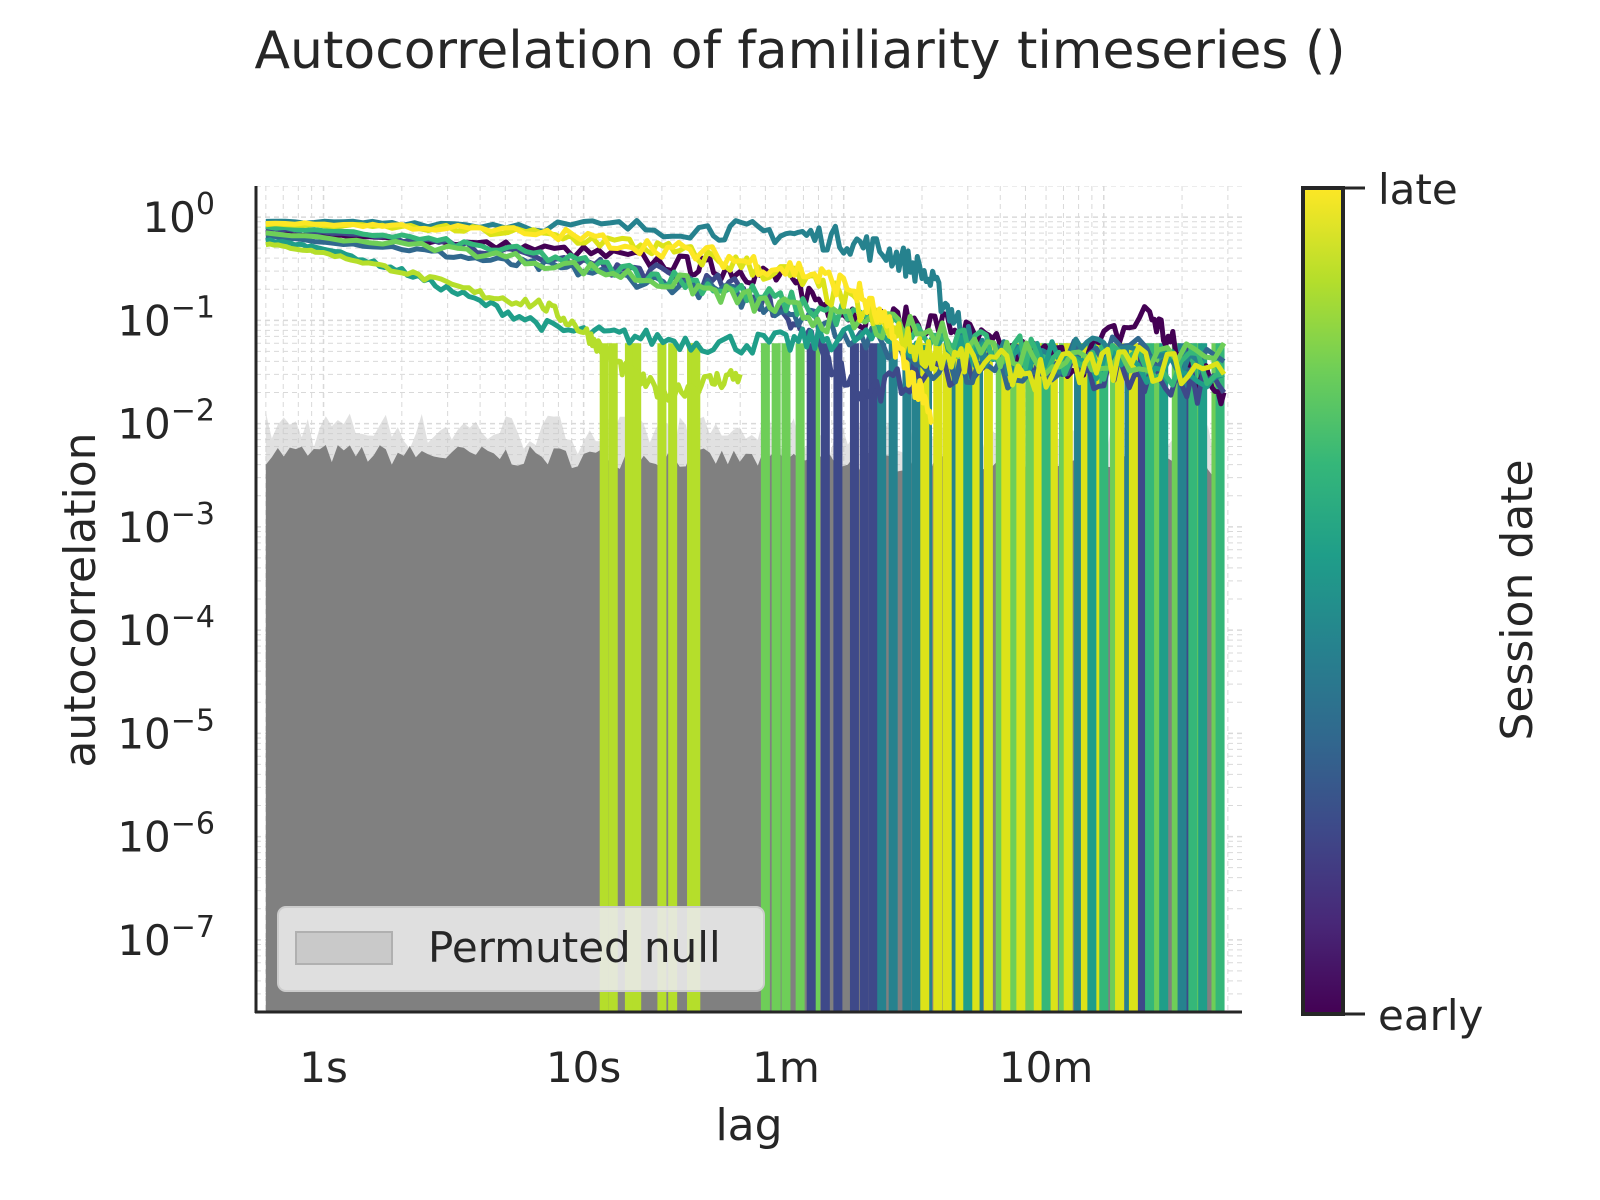 The image size is (1600, 1200). I want to click on series-lines, so click(746, 322).